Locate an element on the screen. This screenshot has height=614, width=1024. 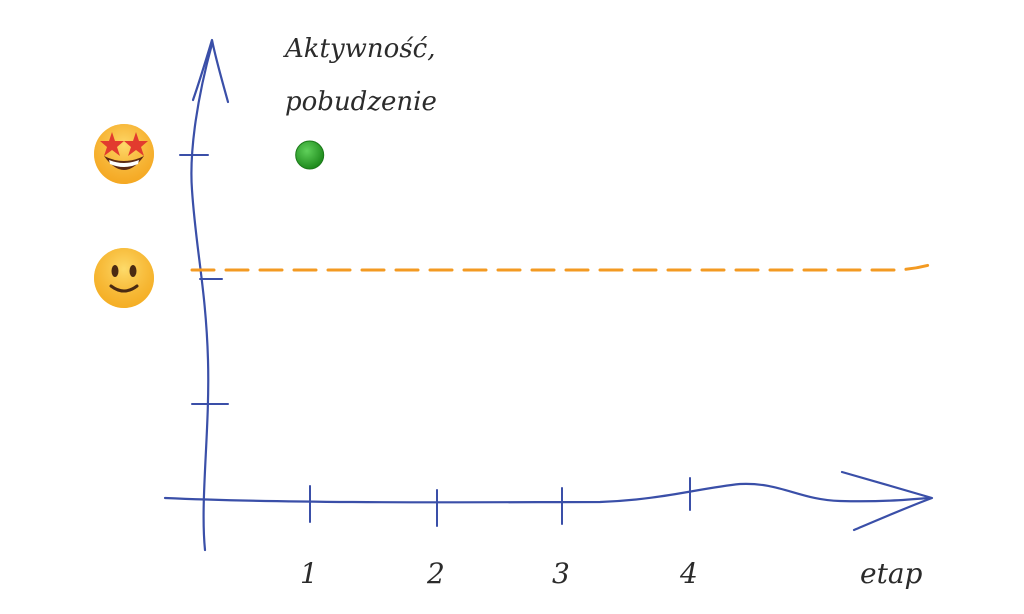
x-axis-arrowhead is located at coordinates (887, 501).